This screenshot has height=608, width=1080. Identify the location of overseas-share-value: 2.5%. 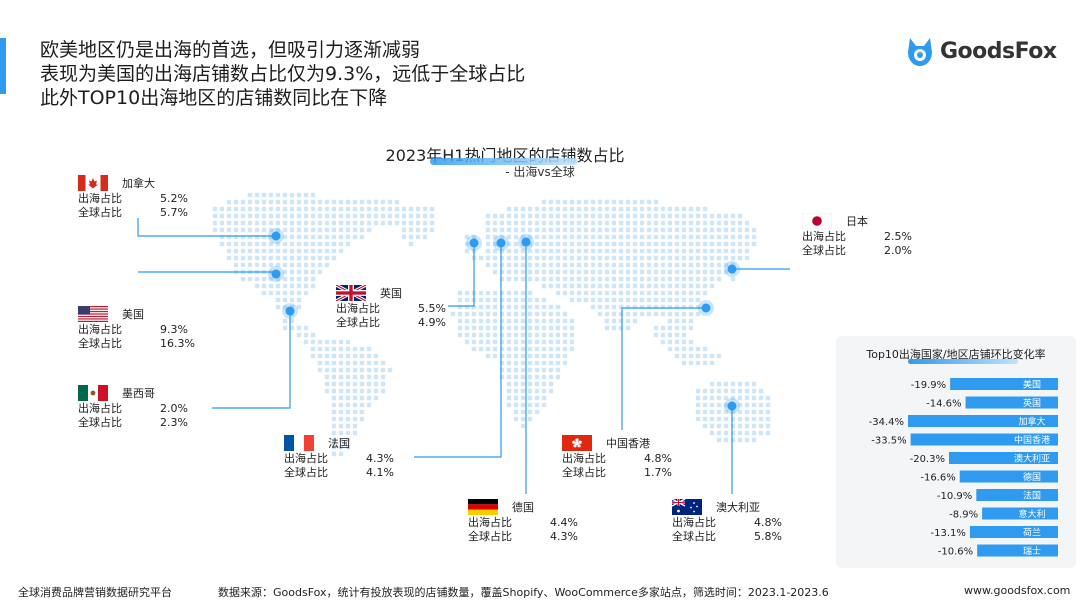
(898, 236).